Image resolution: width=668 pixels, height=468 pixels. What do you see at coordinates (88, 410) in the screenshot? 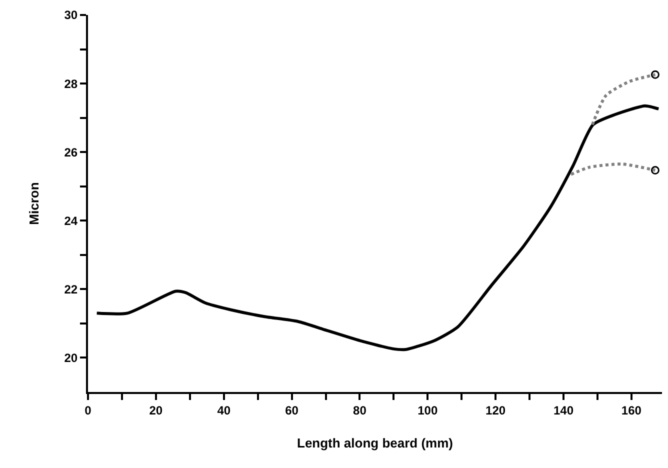
I see `x-tick-label: 0` at bounding box center [88, 410].